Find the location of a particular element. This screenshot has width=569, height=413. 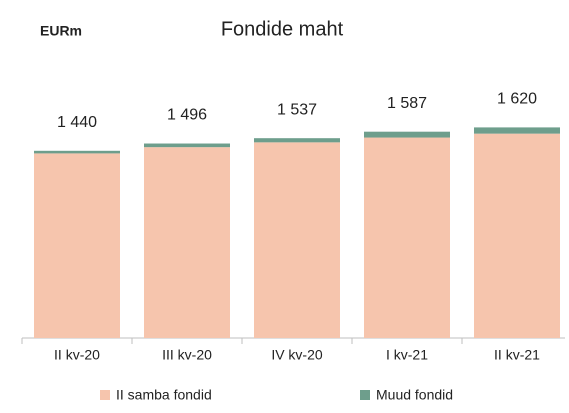

total-label: 1 537 is located at coordinates (297, 109).